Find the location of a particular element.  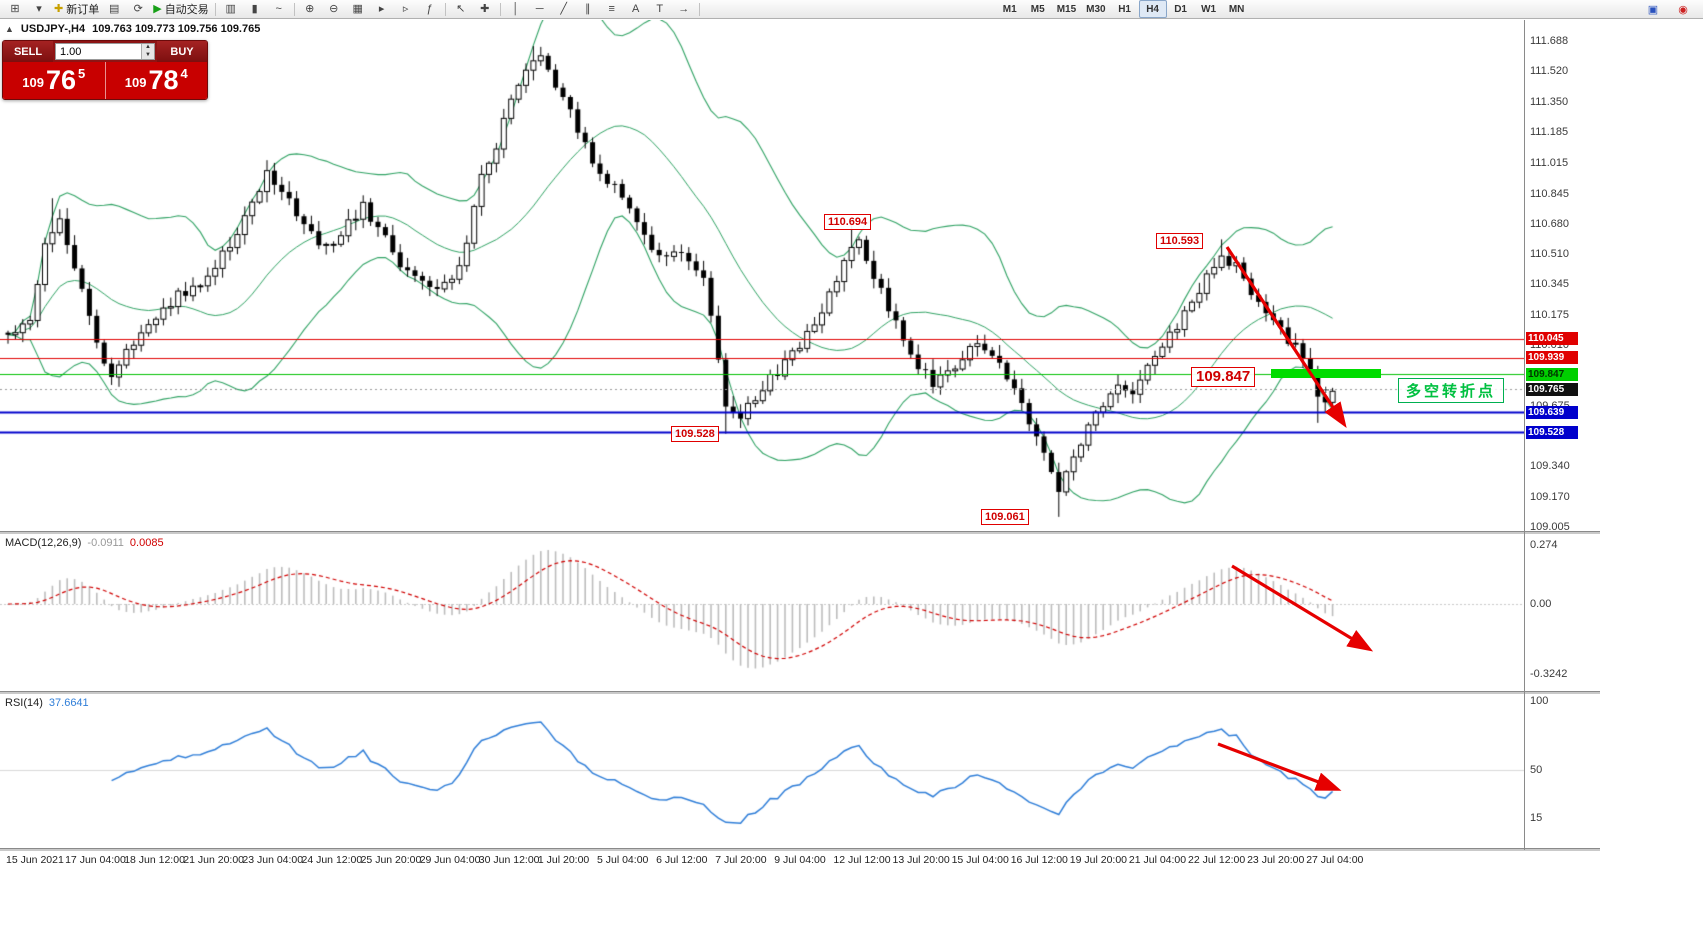

rsi-indicator-chart is located at coordinates (762, 770).